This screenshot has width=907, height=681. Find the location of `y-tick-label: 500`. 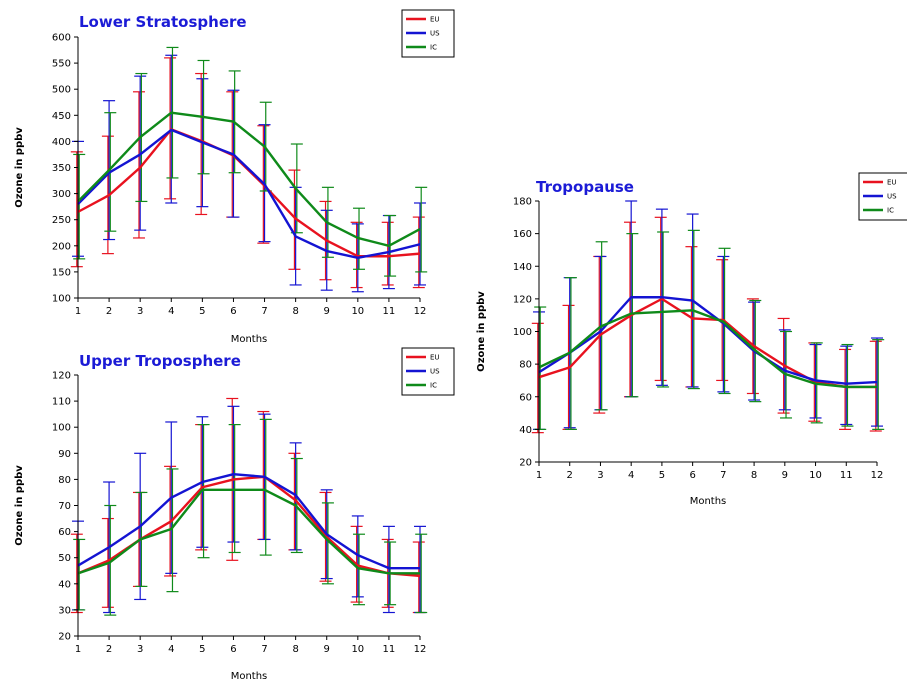

y-tick-label: 500 is located at coordinates (61, 90).